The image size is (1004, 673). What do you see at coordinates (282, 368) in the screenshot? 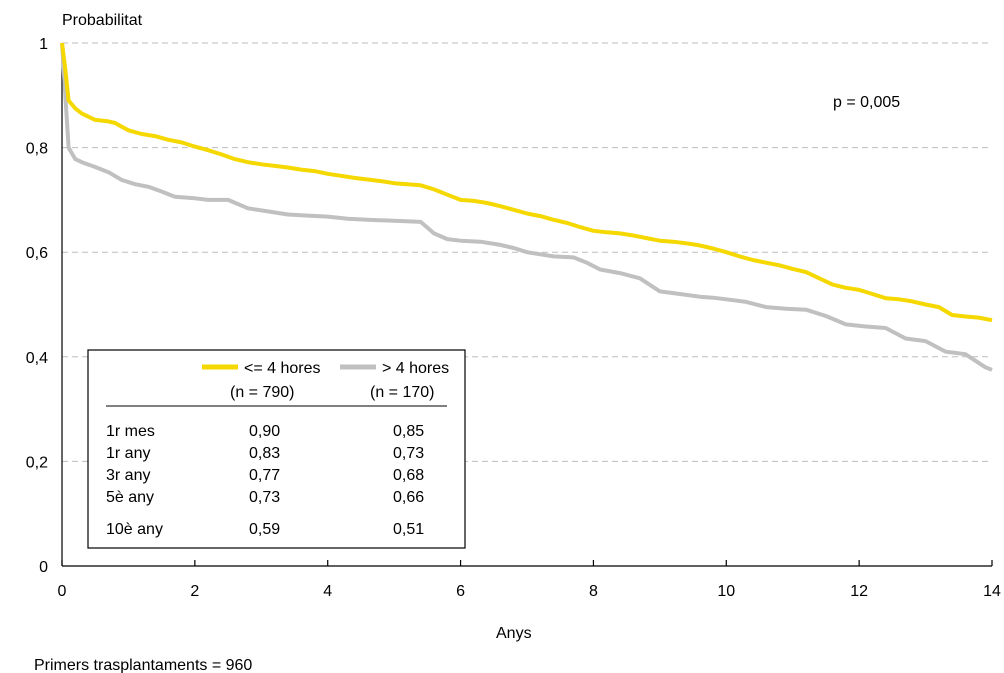
I see `legend-label-series-1: <= 4 hores` at bounding box center [282, 368].